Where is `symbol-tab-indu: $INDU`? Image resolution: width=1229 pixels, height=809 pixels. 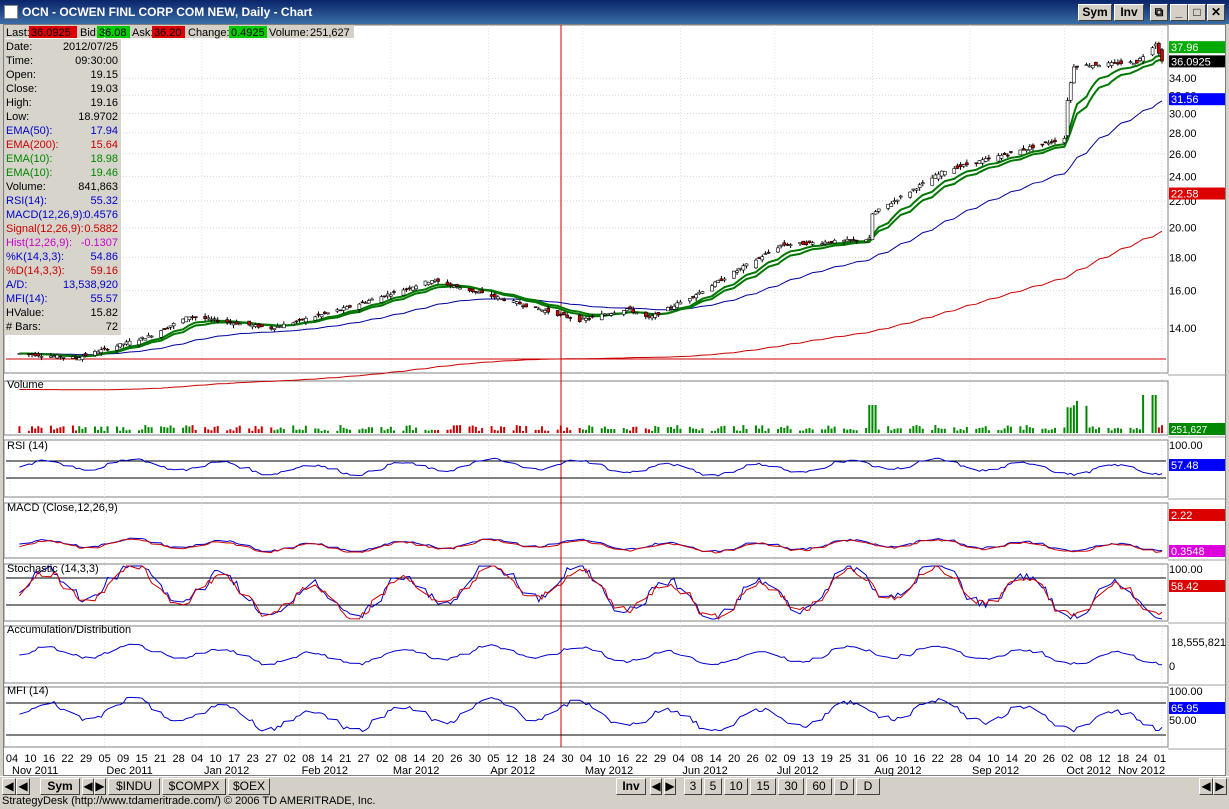
symbol-tab-indu: $INDU is located at coordinates (134, 786).